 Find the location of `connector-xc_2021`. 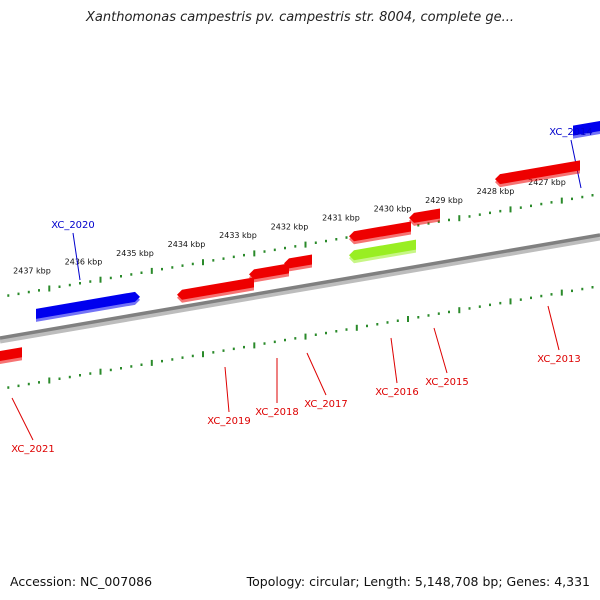

connector-xc_2021 is located at coordinates (22, 419).